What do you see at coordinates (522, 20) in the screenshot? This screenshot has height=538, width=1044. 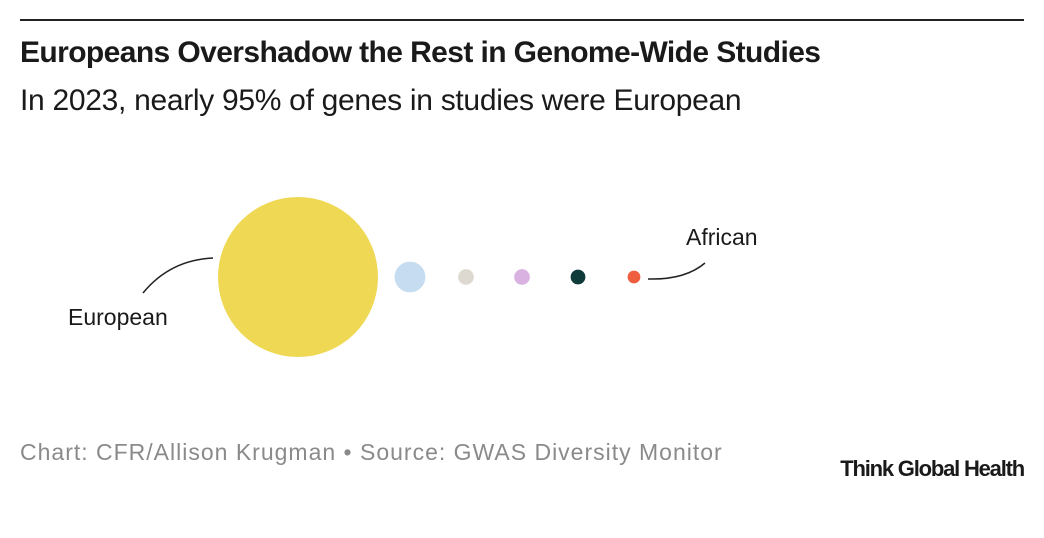 I see `top-rule` at bounding box center [522, 20].